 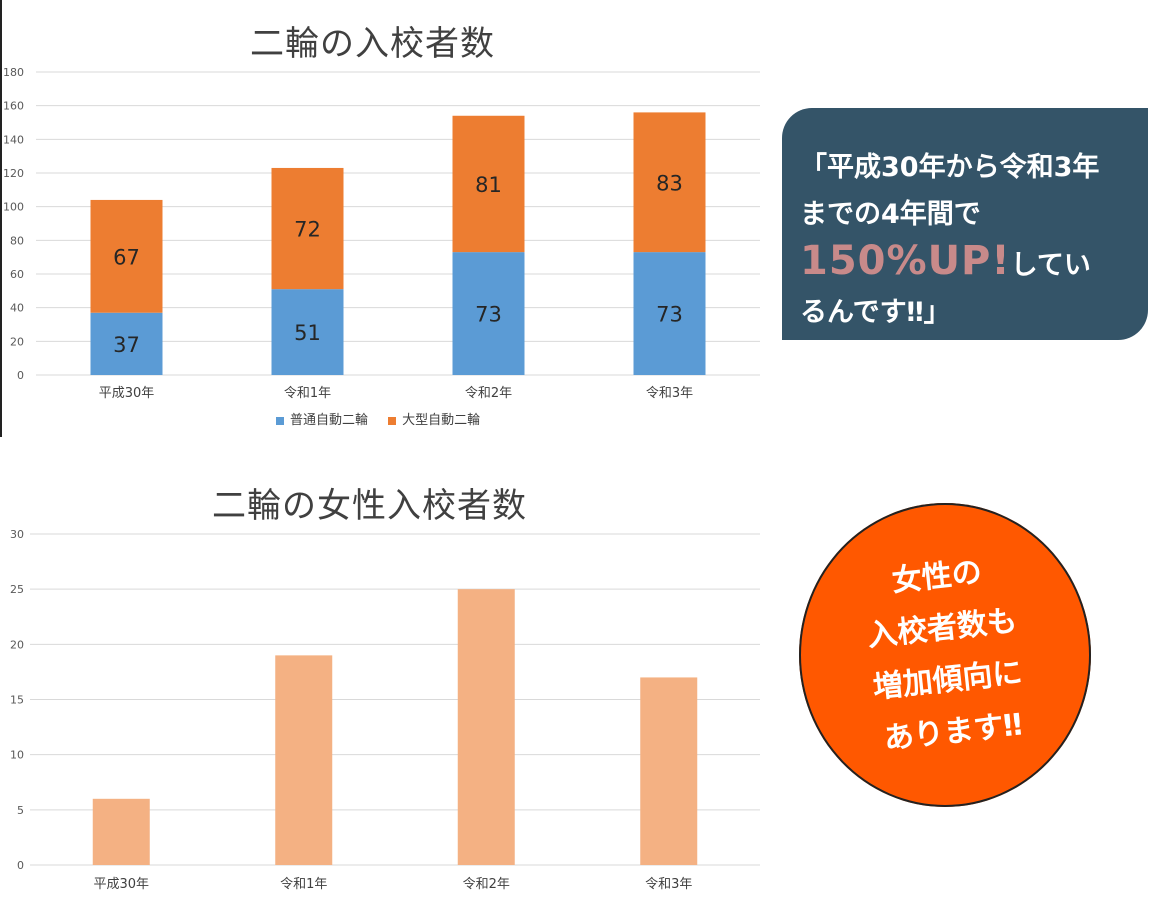 I want to click on chart2-category-label: 令和2年, so click(x=486, y=884).